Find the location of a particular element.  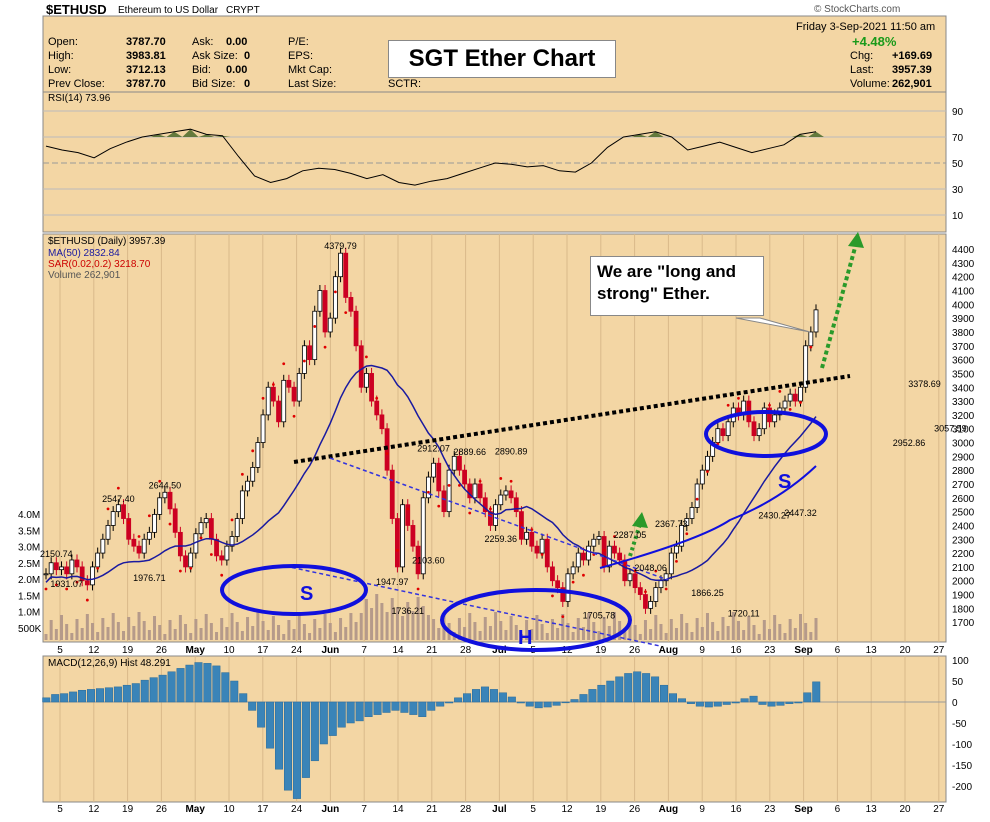

symbol: $ETHUSD is located at coordinates (76, 9).